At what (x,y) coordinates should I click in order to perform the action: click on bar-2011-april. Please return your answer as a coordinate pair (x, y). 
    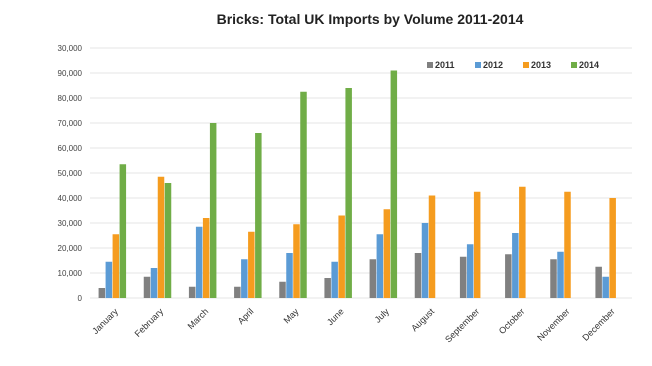
    Looking at the image, I should click on (237, 292).